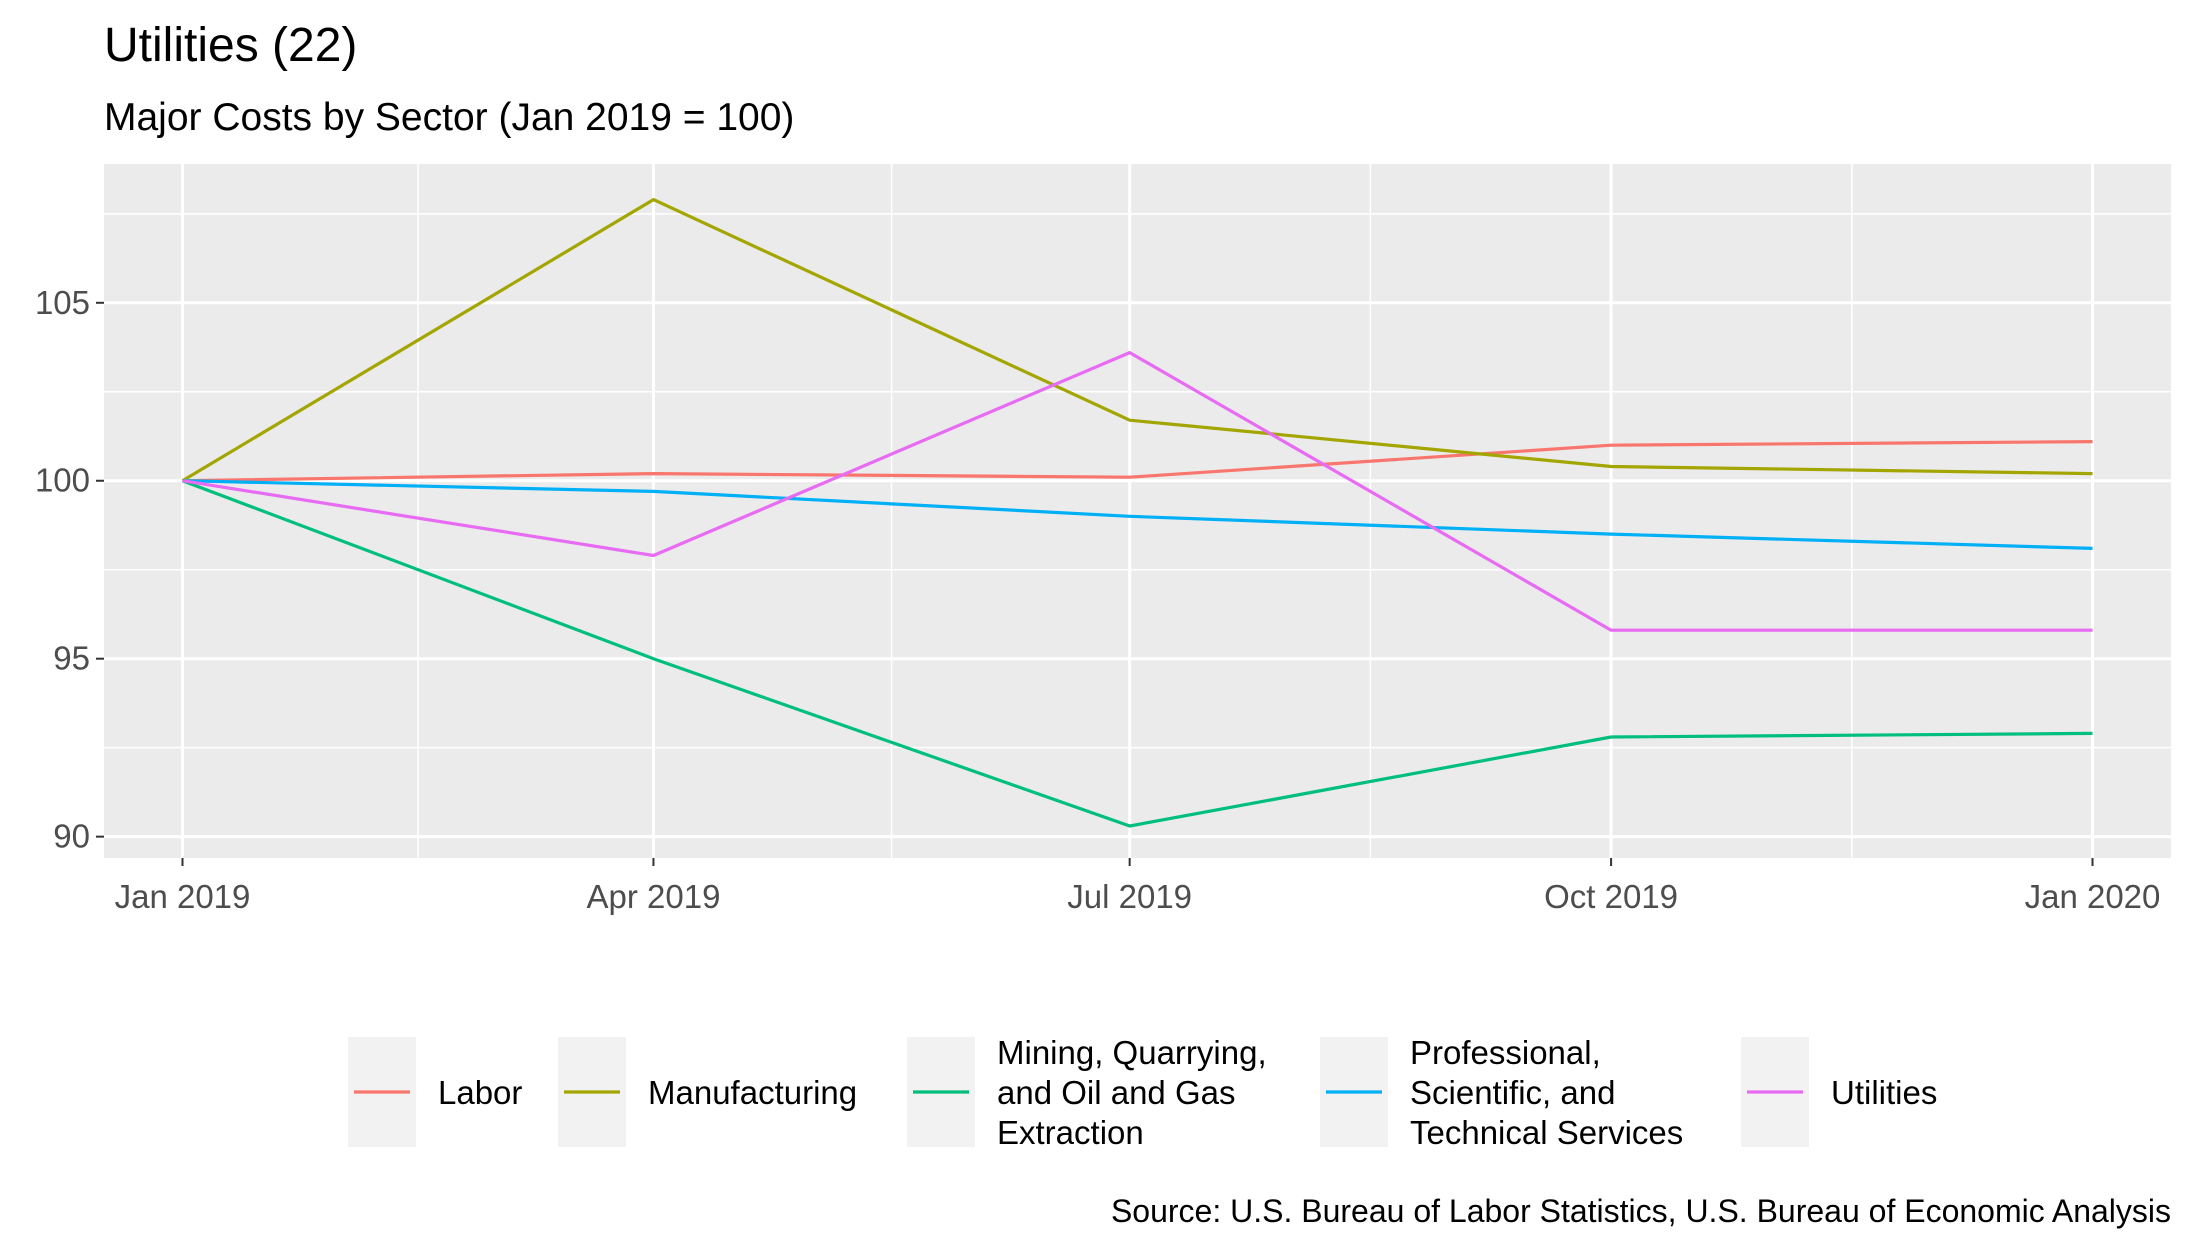  What do you see at coordinates (71, 836) in the screenshot?
I see `y-tick-label: 90` at bounding box center [71, 836].